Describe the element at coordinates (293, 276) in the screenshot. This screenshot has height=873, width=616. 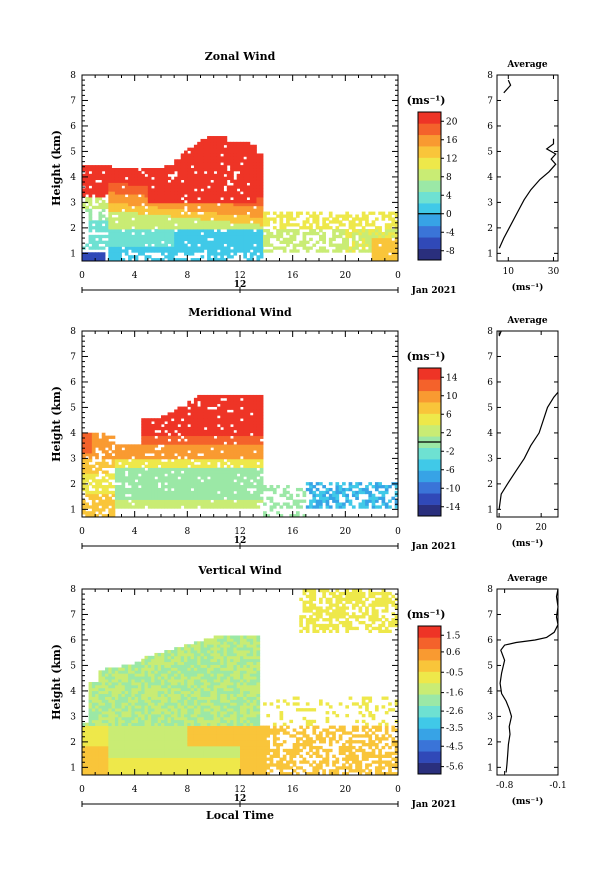
I see `x-tick-label: 16` at that location.